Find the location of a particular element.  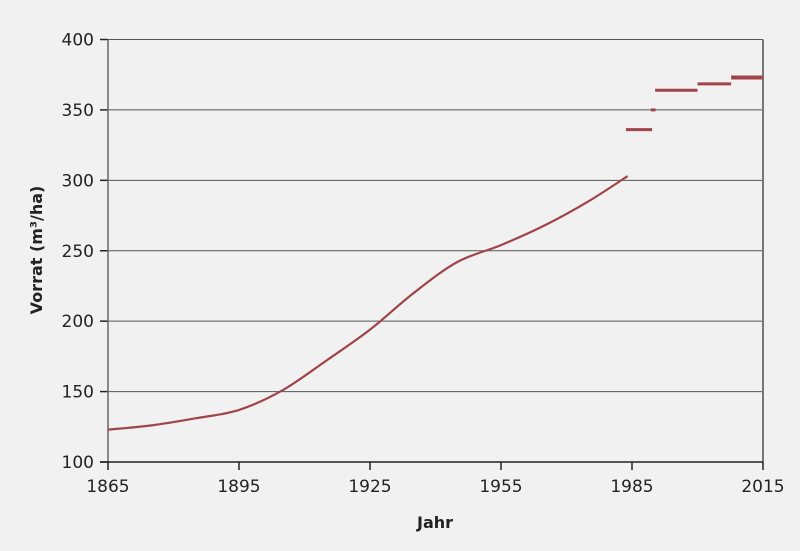

y-tick-label: 150 is located at coordinates (78, 393).